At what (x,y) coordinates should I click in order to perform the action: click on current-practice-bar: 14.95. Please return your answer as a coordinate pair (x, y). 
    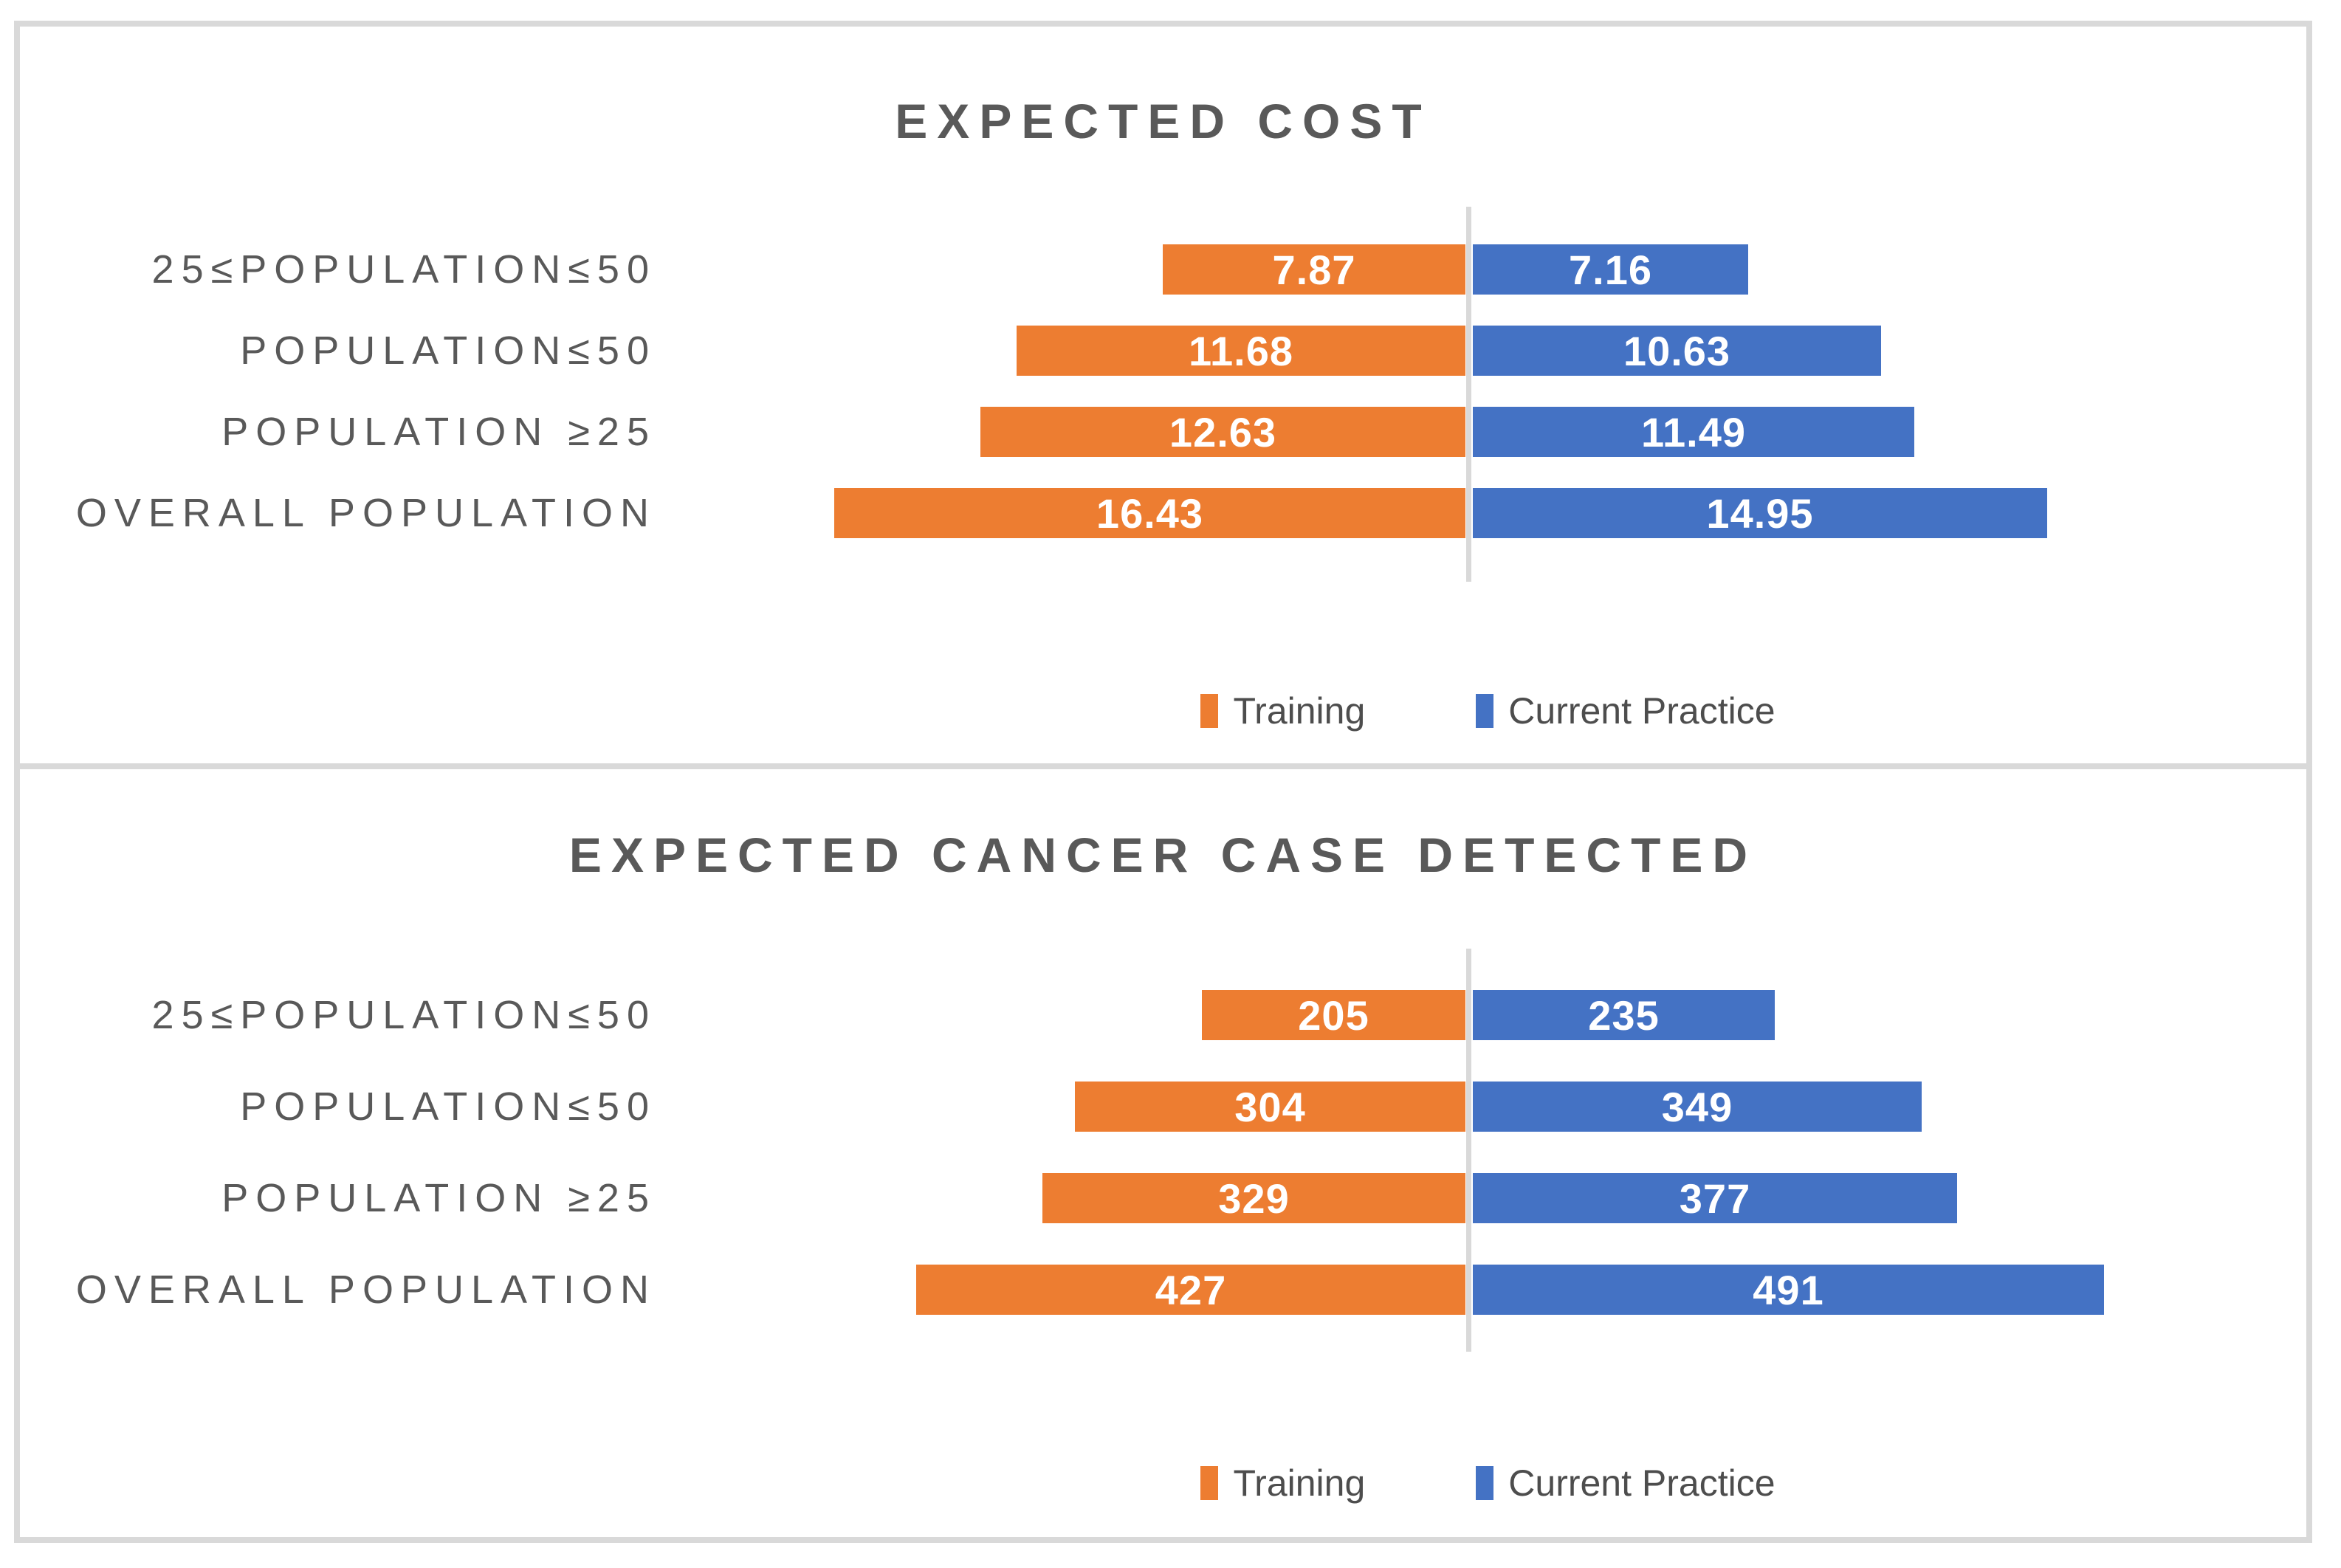
    Looking at the image, I should click on (1760, 513).